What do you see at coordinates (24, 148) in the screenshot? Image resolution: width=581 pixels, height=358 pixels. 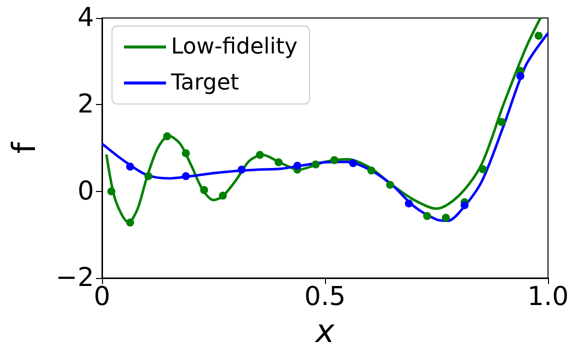 I see `y-axis-title: f` at bounding box center [24, 148].